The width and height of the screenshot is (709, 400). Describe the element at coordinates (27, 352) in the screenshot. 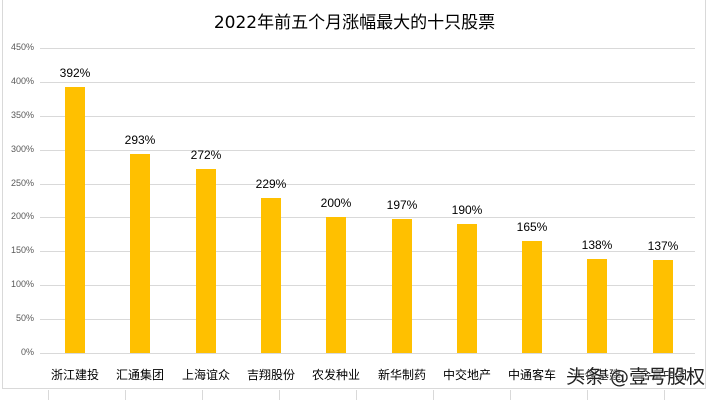

I see `y-tick-label: 0%` at that location.